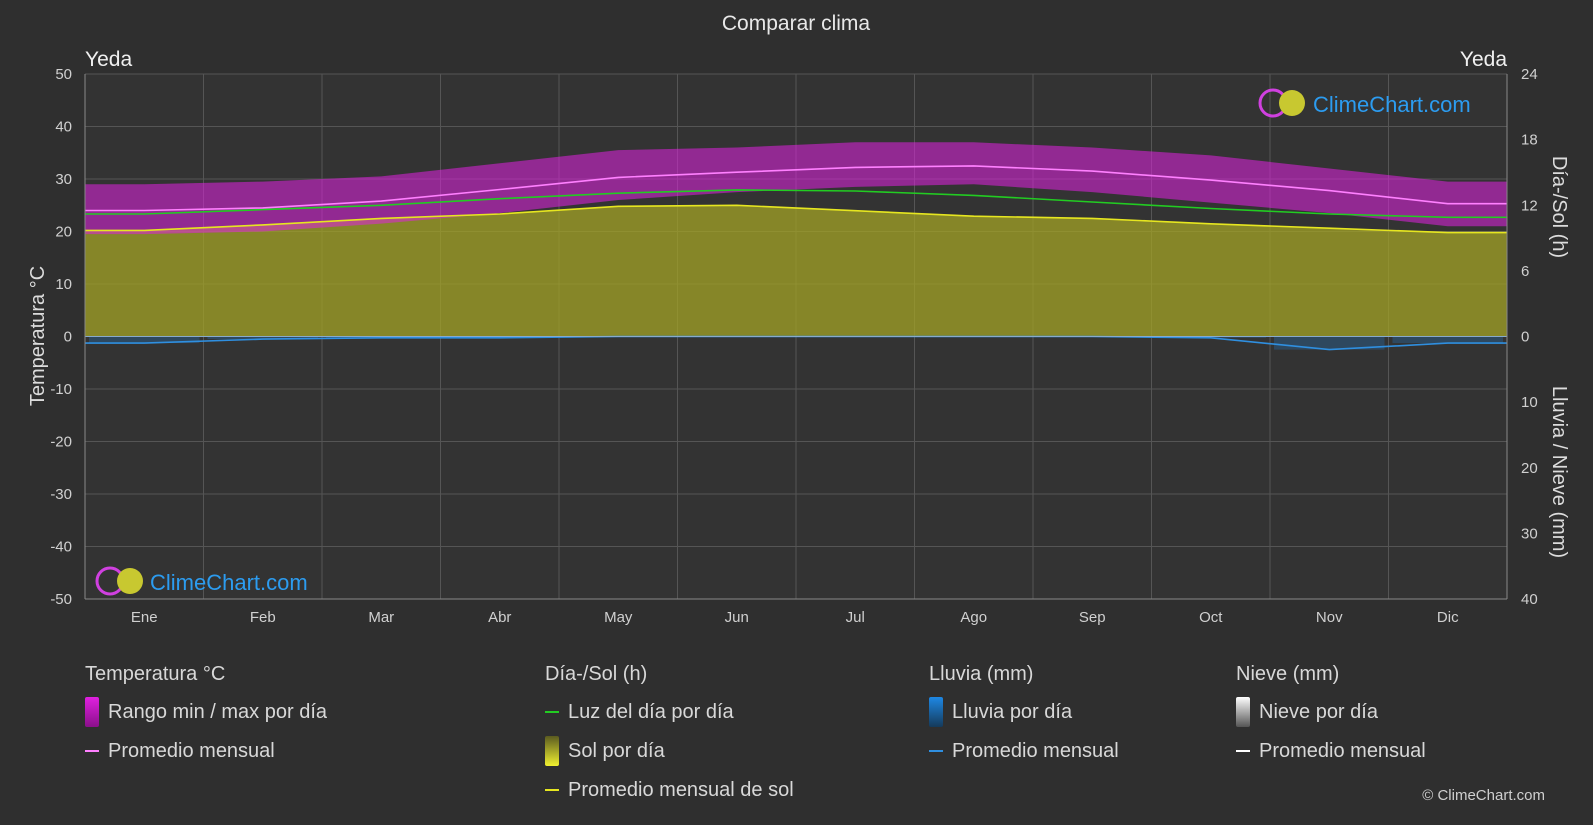  I want to click on chart-title: Comparar clima, so click(796, 23).